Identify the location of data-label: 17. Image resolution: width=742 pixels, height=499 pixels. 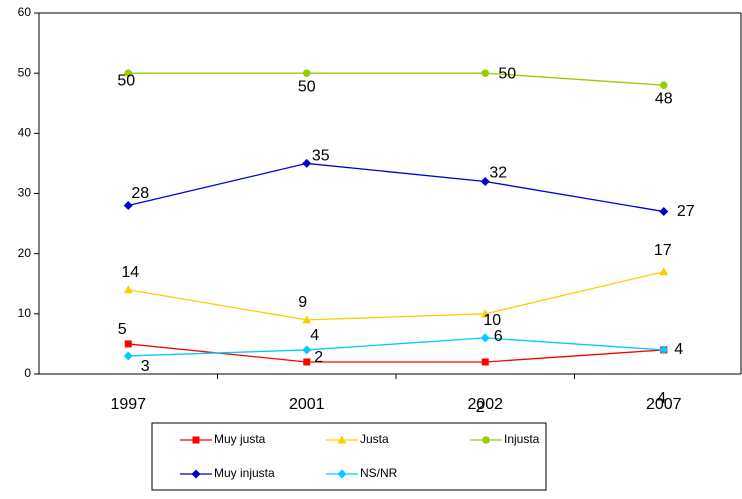
(663, 250).